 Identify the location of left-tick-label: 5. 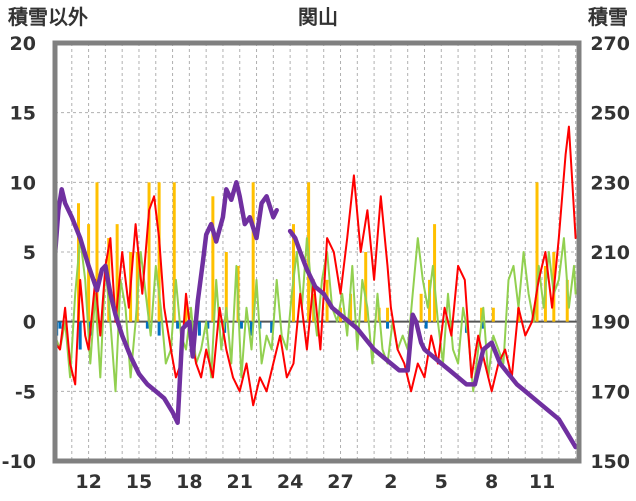
(29, 253).